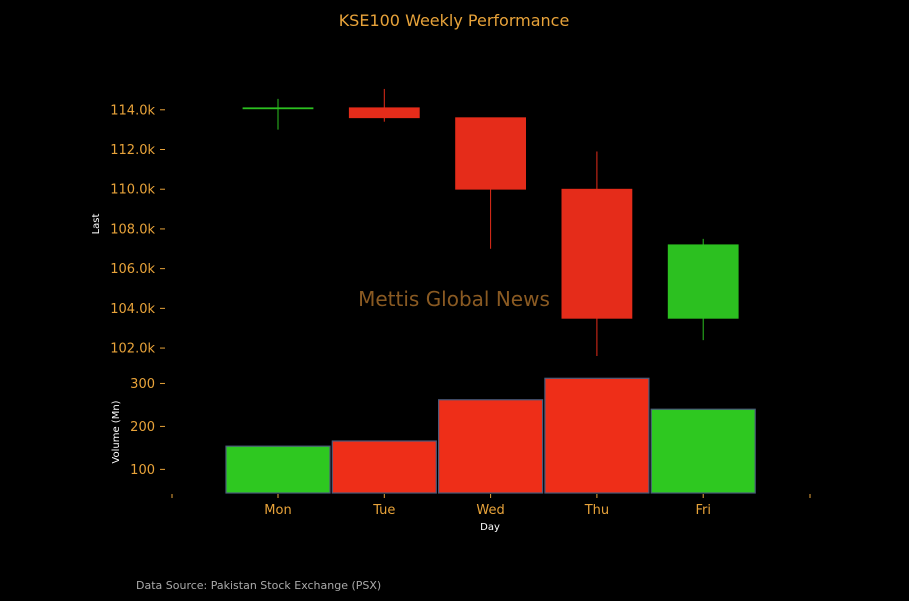  I want to click on volume-bars, so click(490, 435).